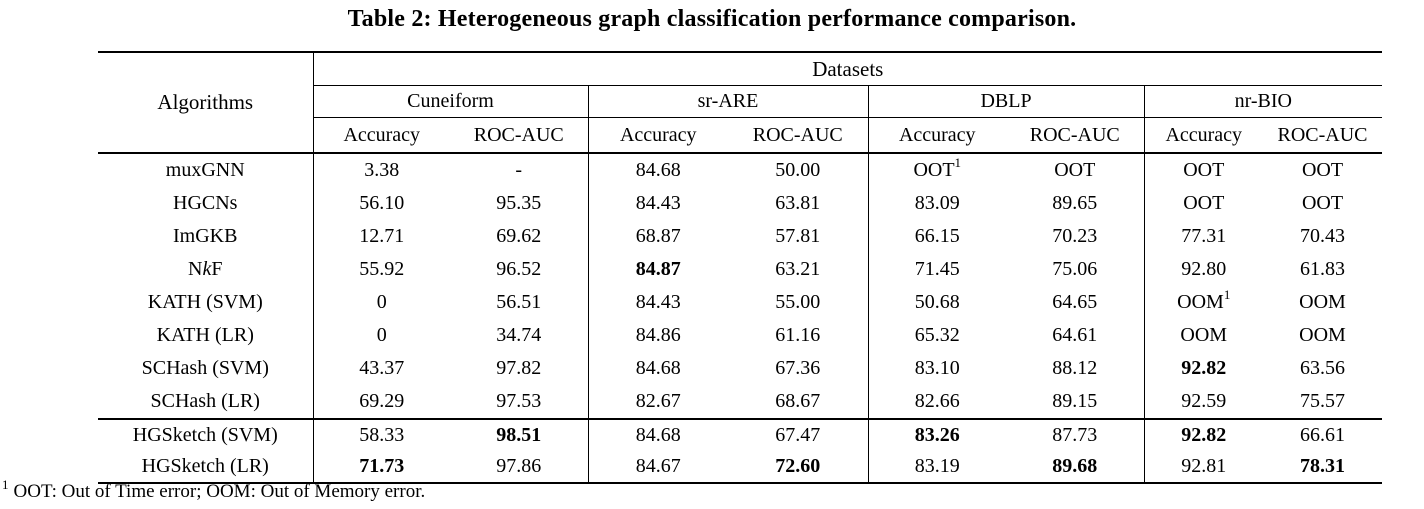  Describe the element at coordinates (657, 269) in the screenshot. I see `metric-value: 84.87` at that location.